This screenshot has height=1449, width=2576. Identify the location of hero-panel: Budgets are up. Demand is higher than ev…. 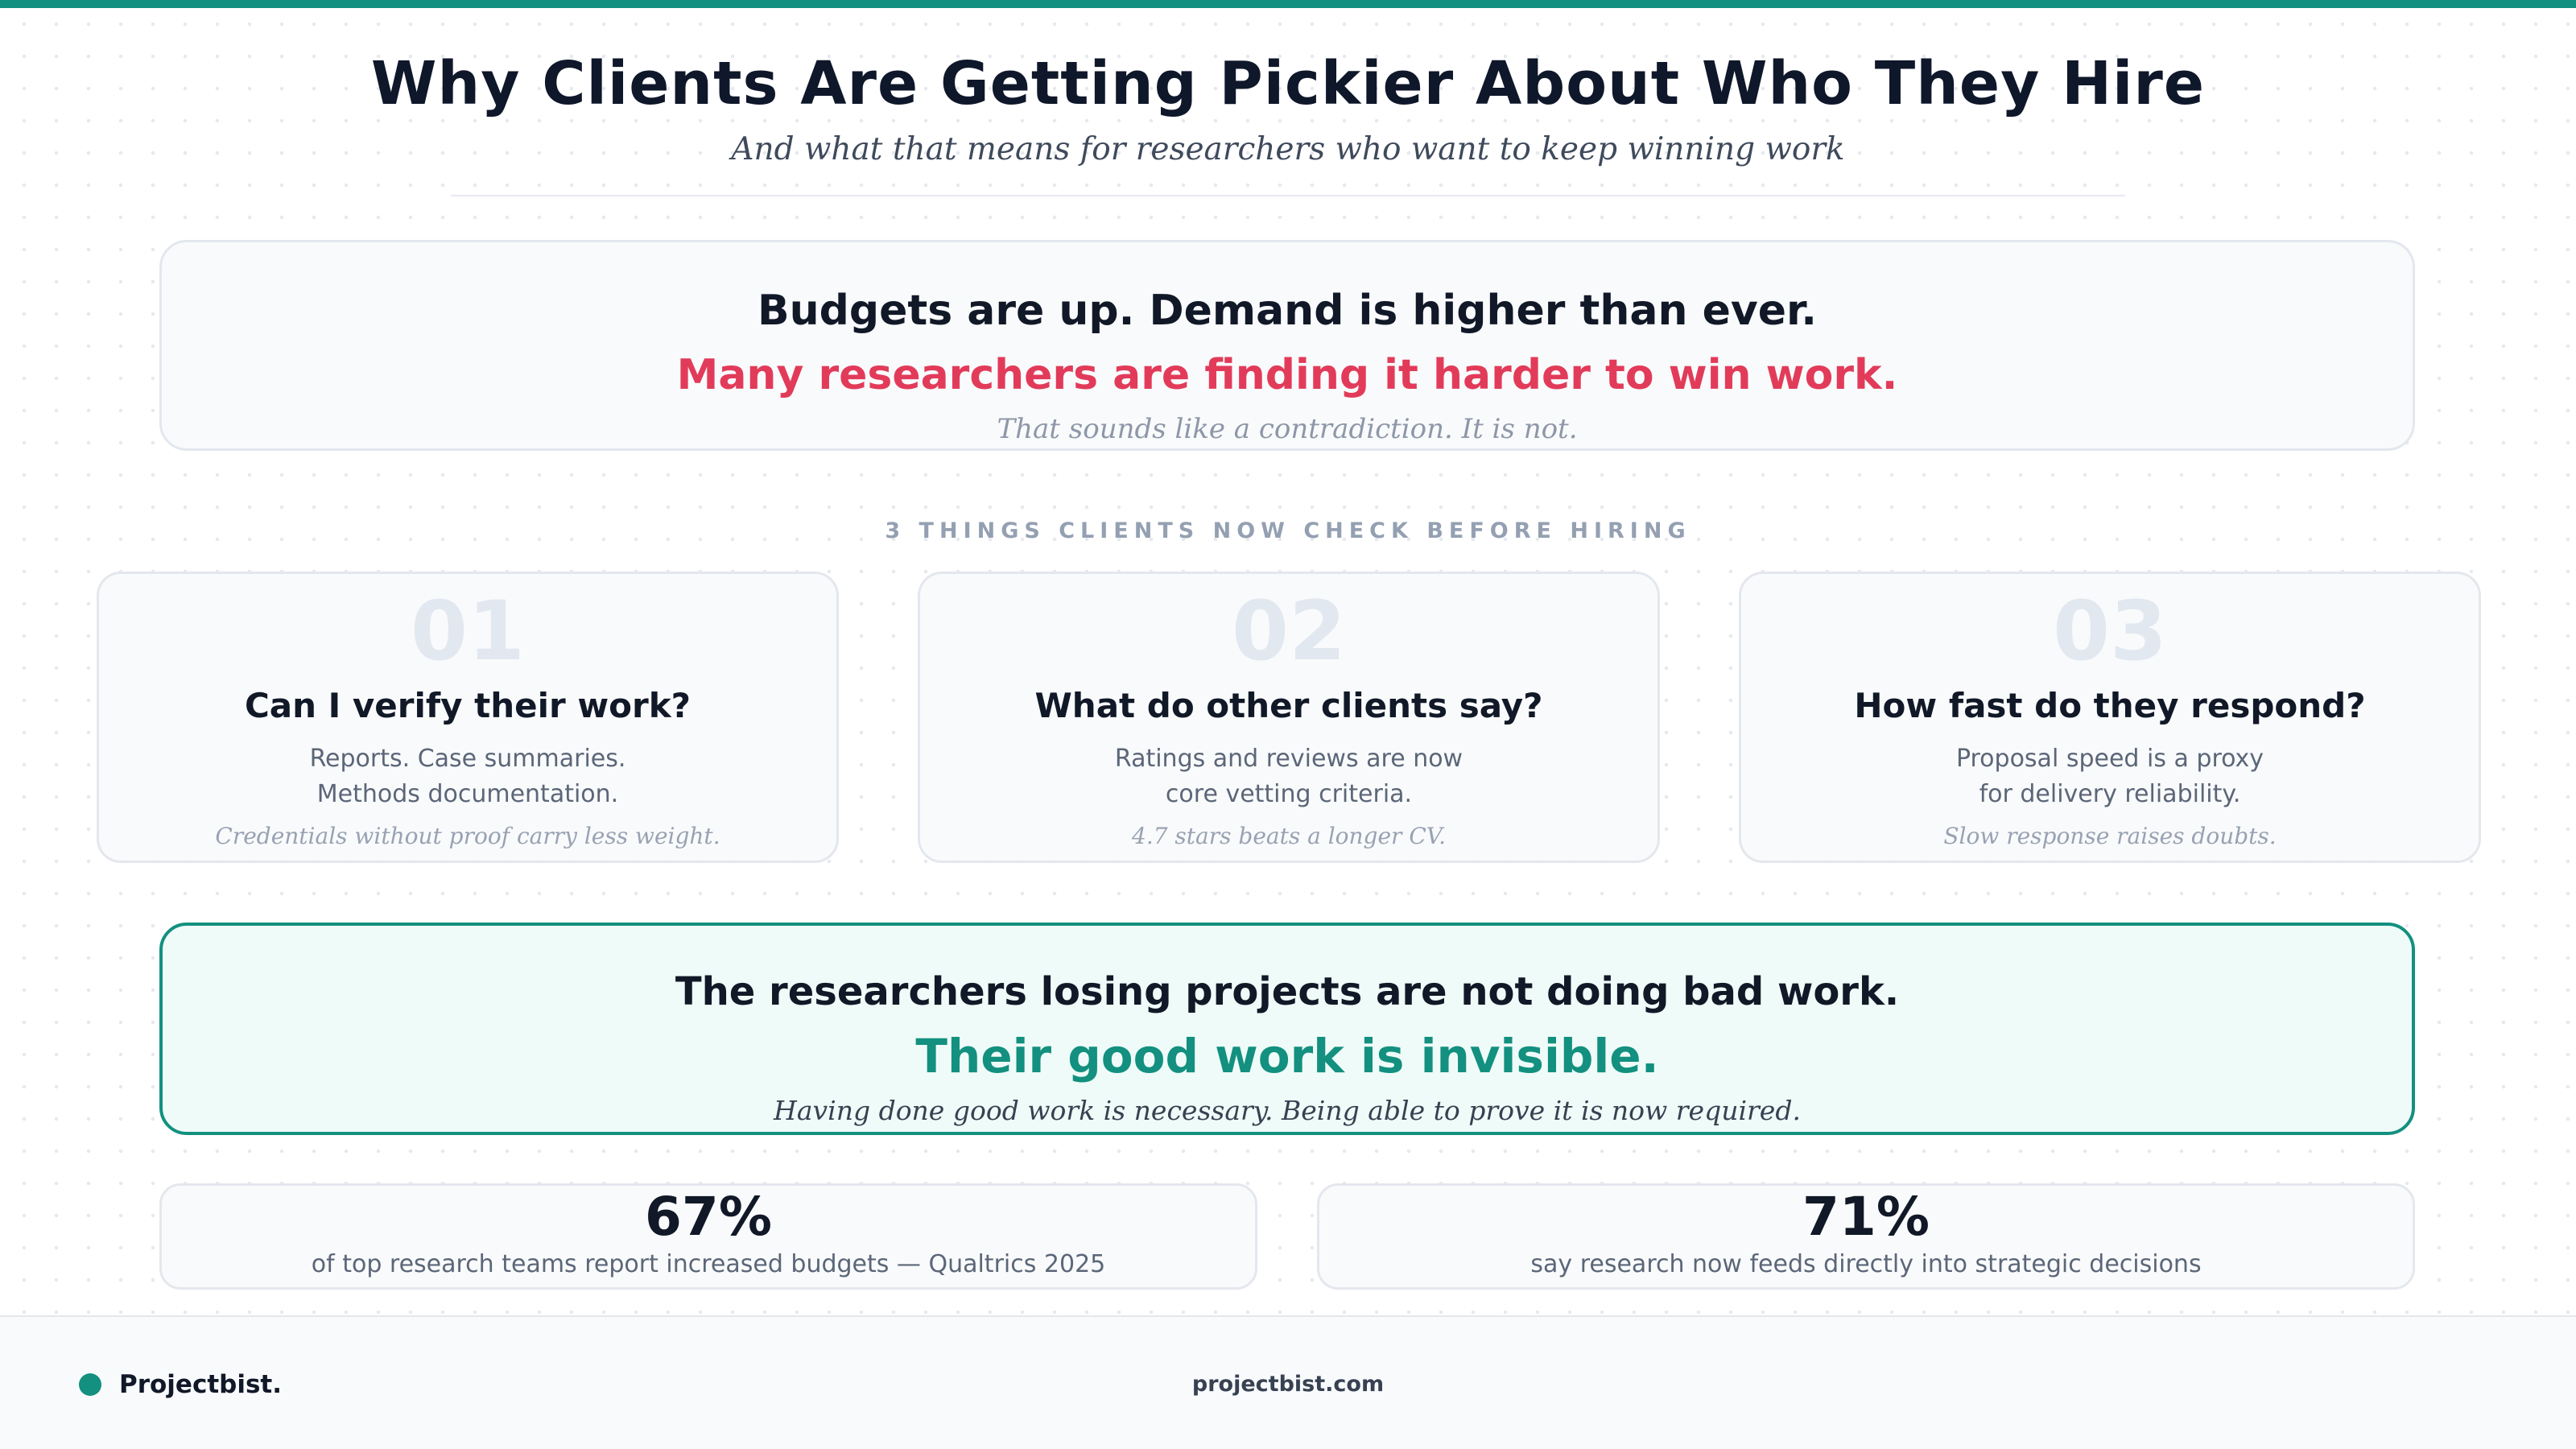
(1287, 345).